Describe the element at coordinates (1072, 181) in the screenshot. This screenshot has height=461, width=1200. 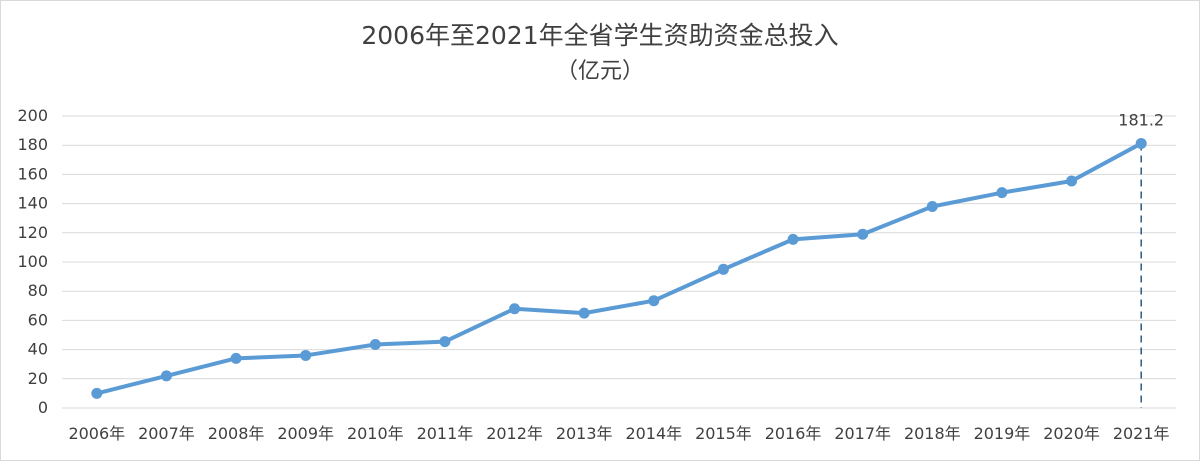
I see `data-point-2020年` at that location.